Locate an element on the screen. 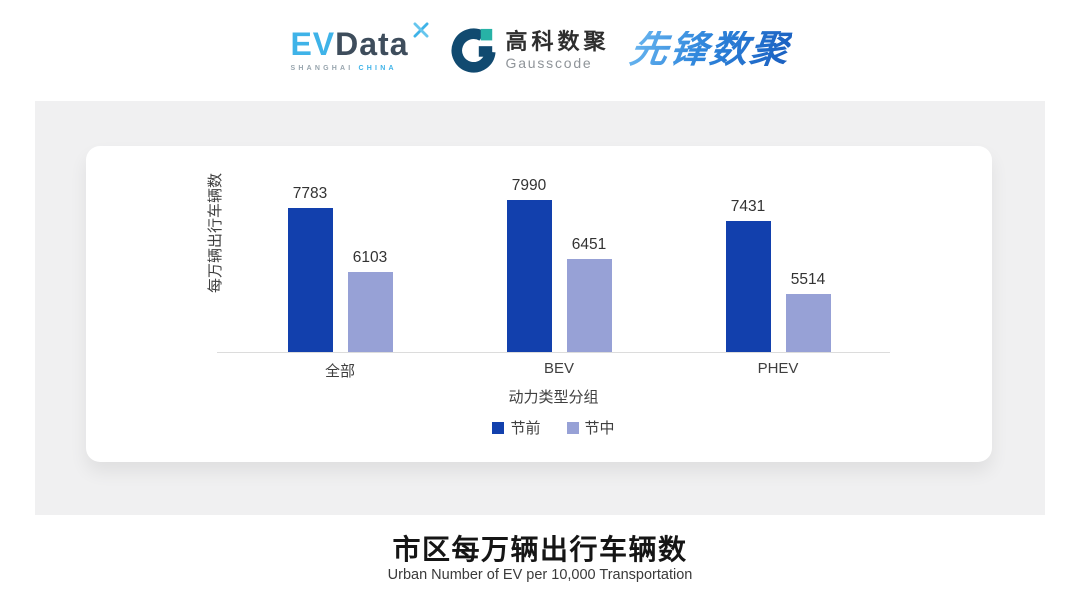 The height and width of the screenshot is (608, 1080). value-label: 6451 is located at coordinates (589, 244).